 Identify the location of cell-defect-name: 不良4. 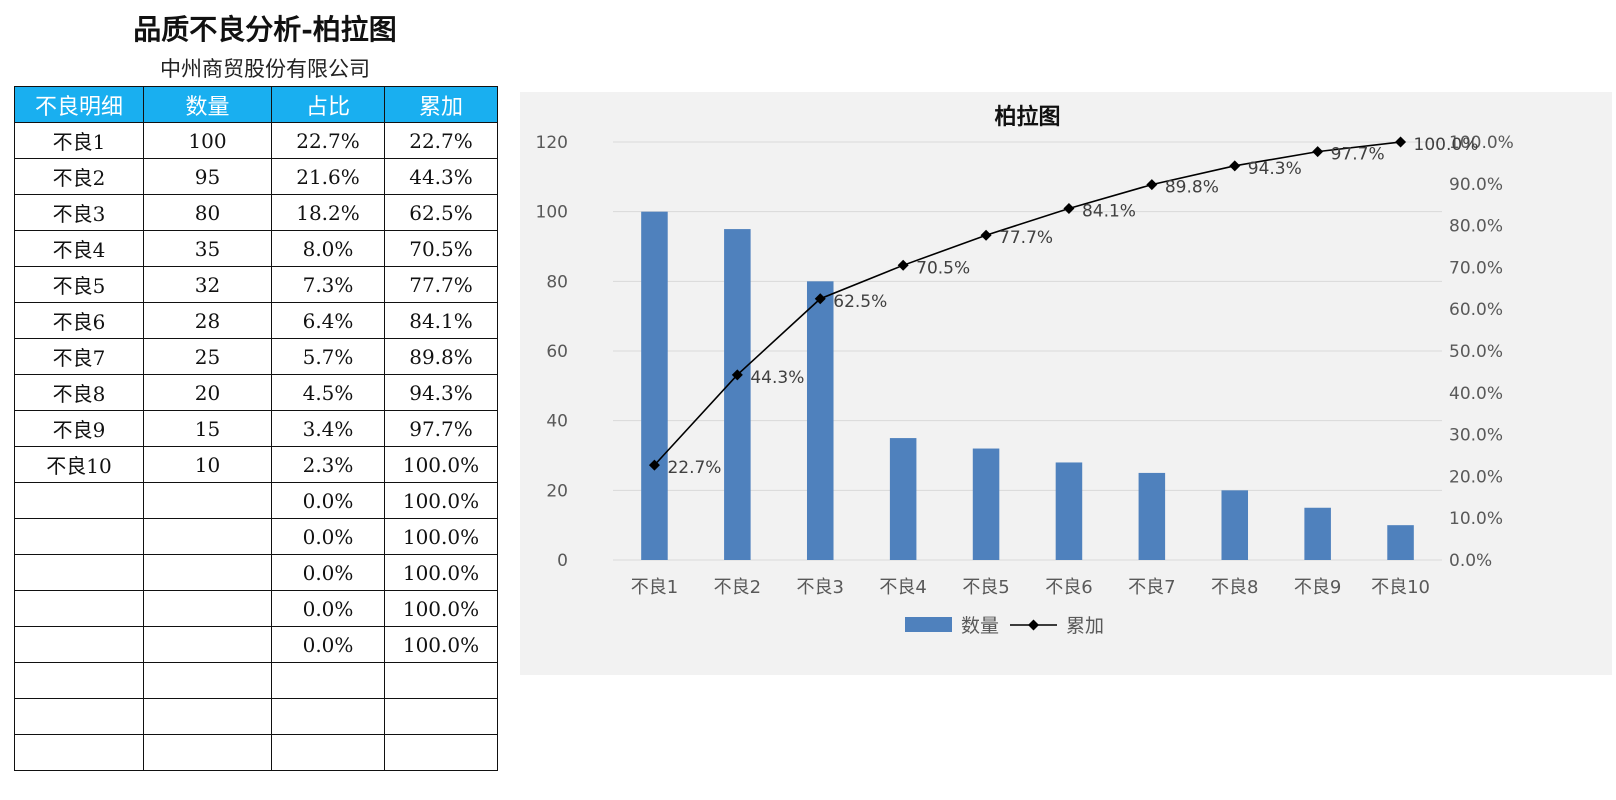
(79, 248).